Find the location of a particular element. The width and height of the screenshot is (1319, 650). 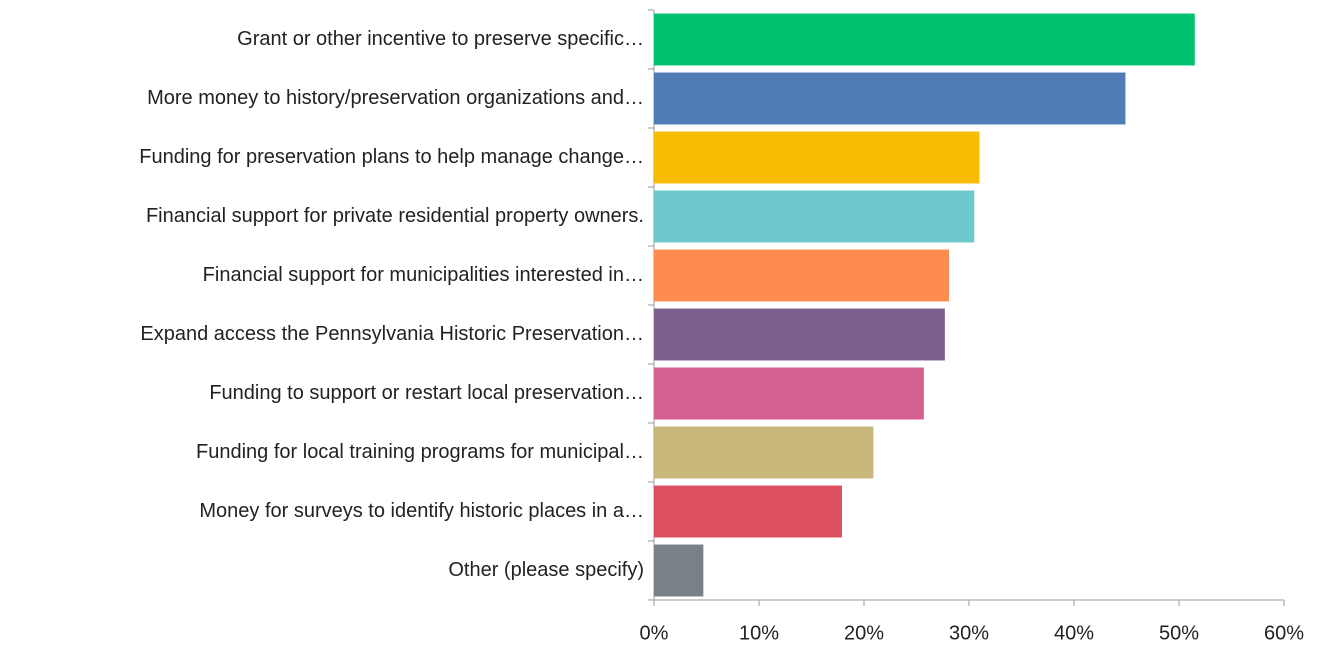

x-tick-label: 20% is located at coordinates (864, 633).